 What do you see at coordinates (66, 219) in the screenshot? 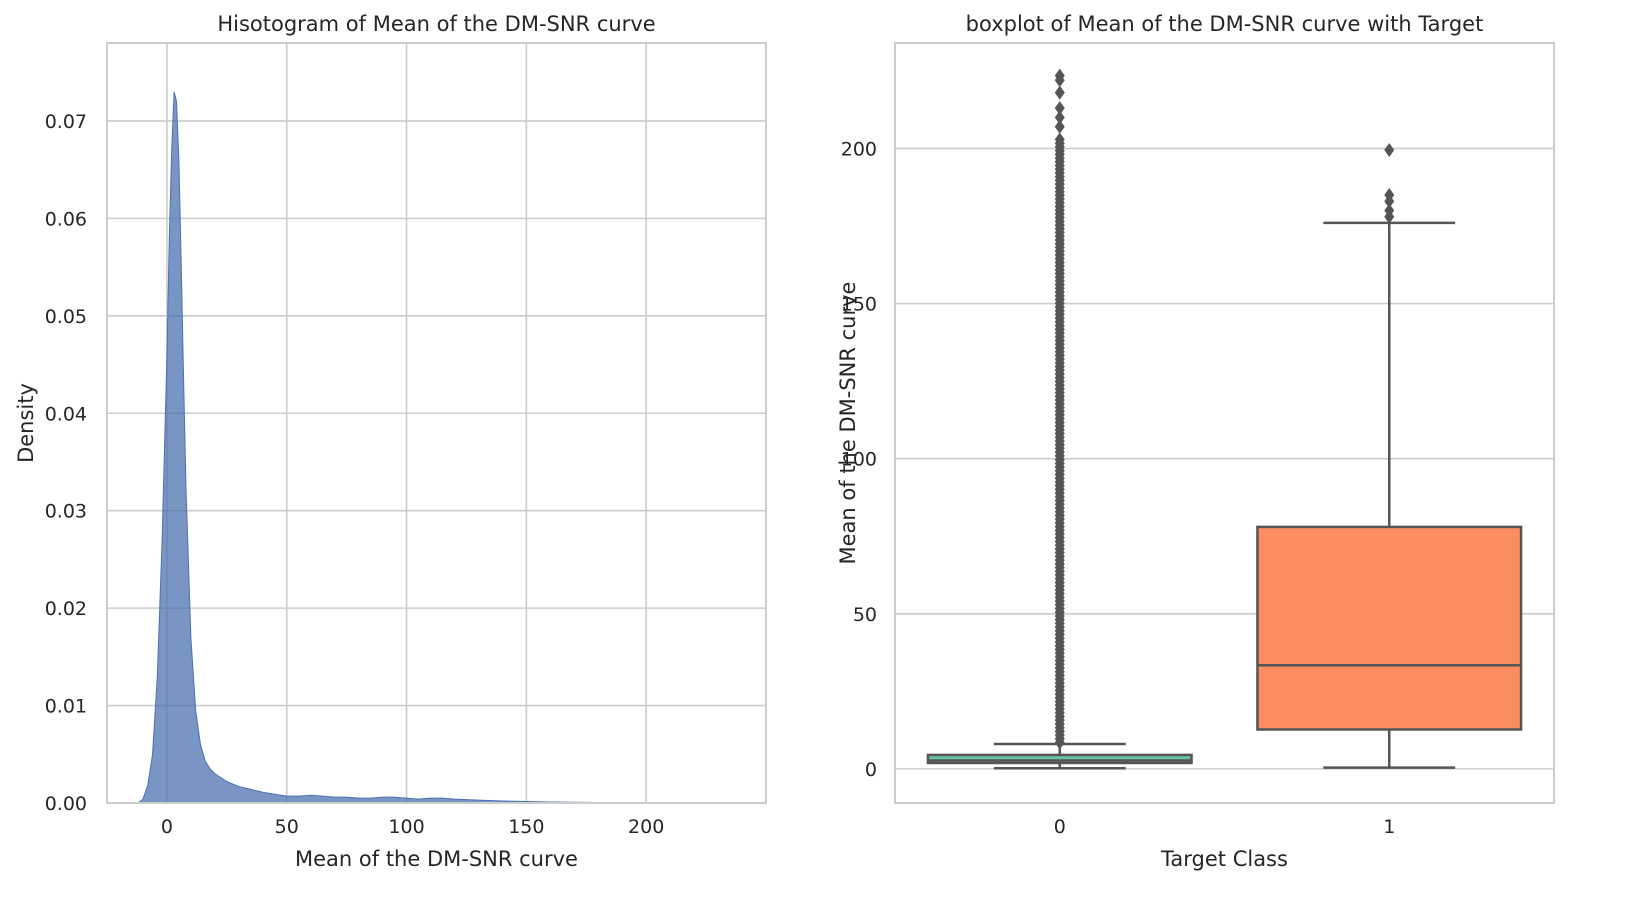
I see `density-y-tick-label: 0.06` at bounding box center [66, 219].